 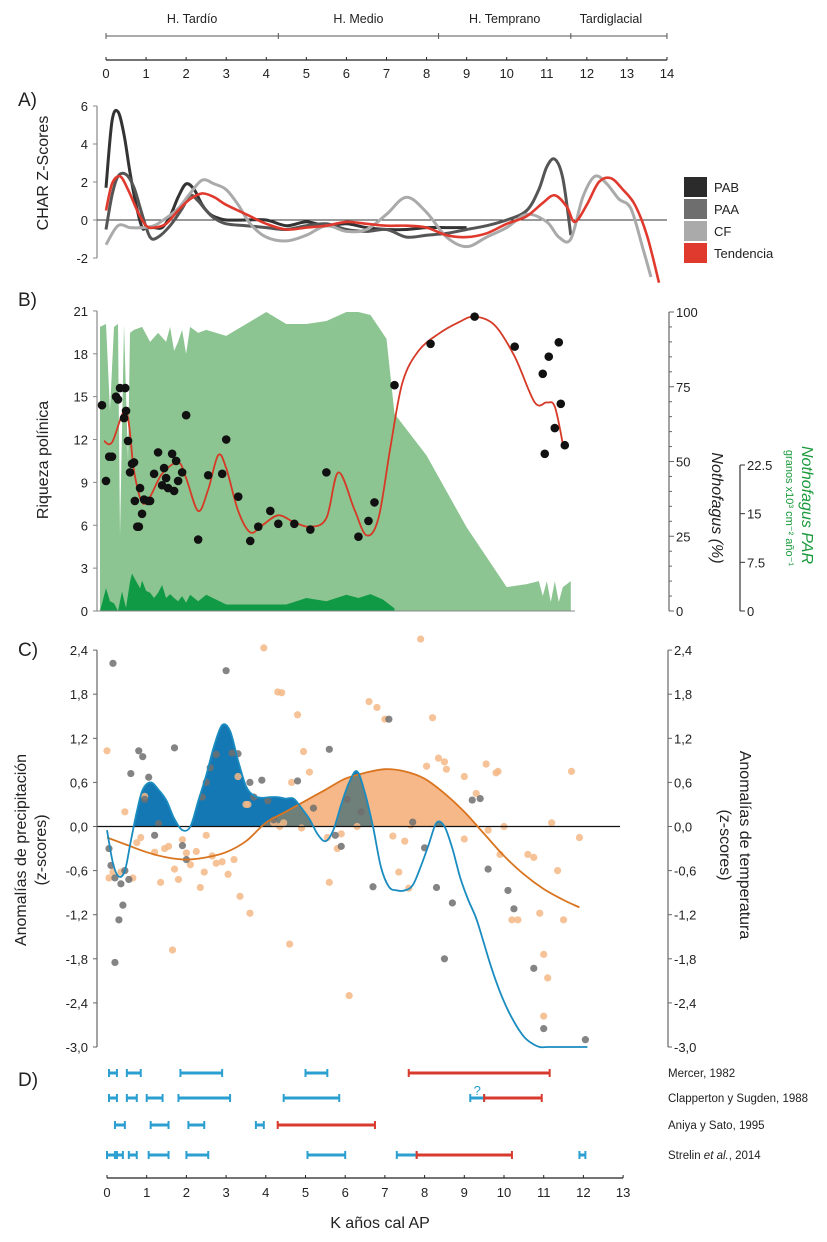 What do you see at coordinates (306, 73) in the screenshot?
I see `top-axis-tick-label: 5` at bounding box center [306, 73].